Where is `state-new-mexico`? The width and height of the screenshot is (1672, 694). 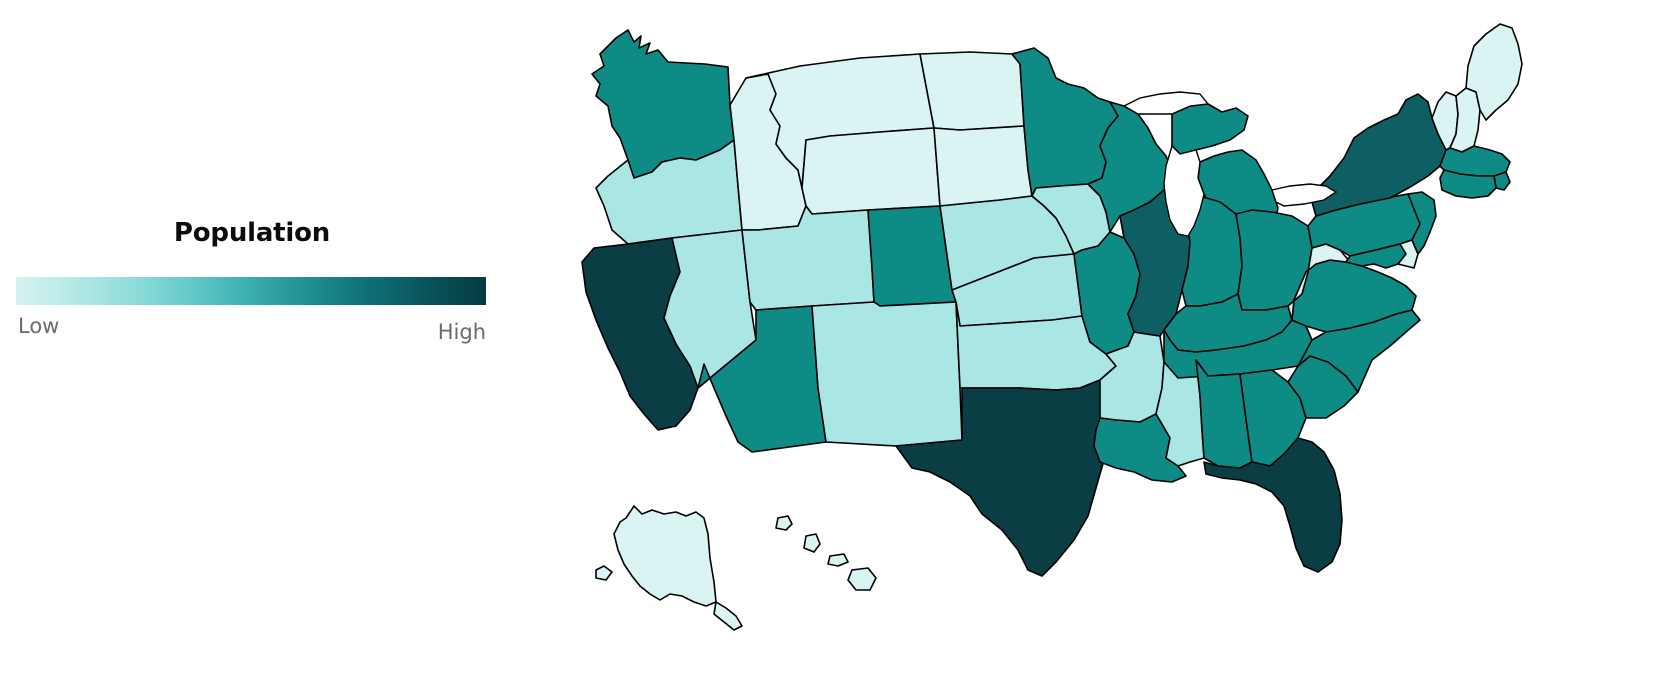
state-new-mexico is located at coordinates (887, 374).